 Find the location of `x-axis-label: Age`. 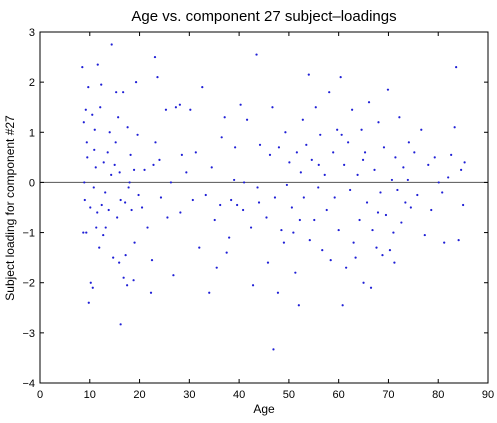

x-axis-label: Age is located at coordinates (264, 409).